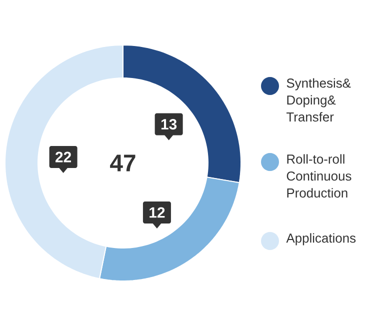 Image resolution: width=389 pixels, height=313 pixels. Describe the element at coordinates (319, 176) in the screenshot. I see `legend-label: Roll-to-roll Continuous Production` at that location.